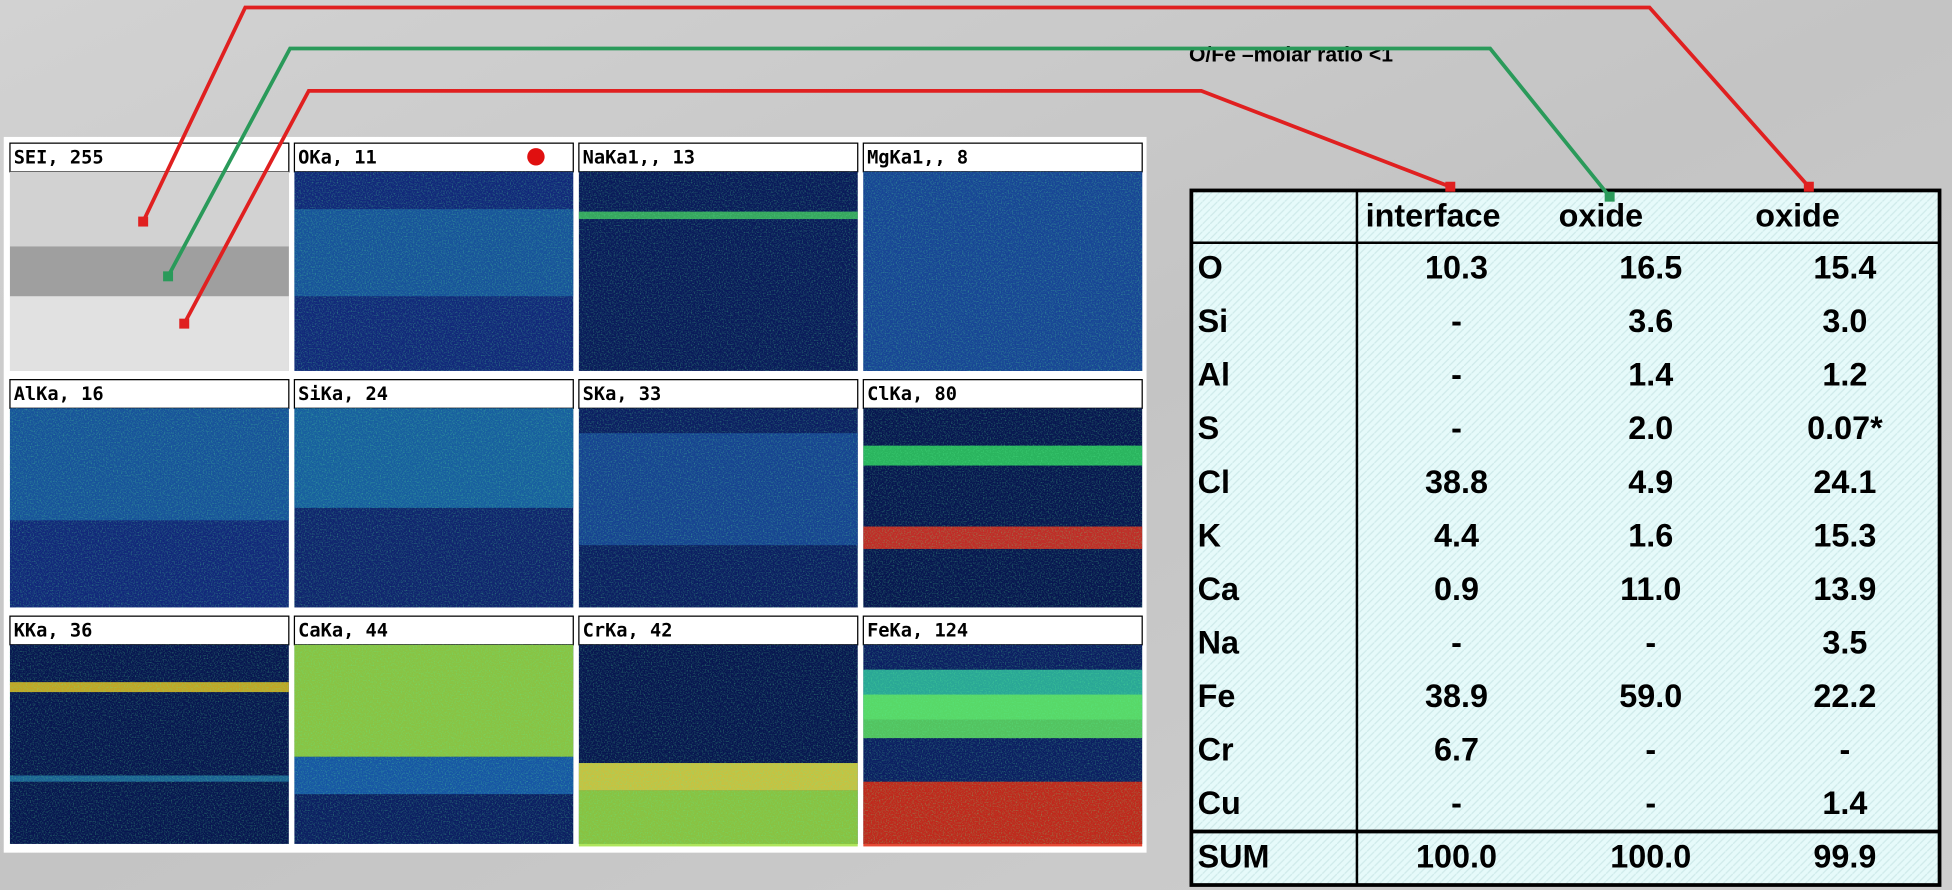 The width and height of the screenshot is (1952, 890). What do you see at coordinates (1844, 375) in the screenshot?
I see `cell: 1.2` at bounding box center [1844, 375].